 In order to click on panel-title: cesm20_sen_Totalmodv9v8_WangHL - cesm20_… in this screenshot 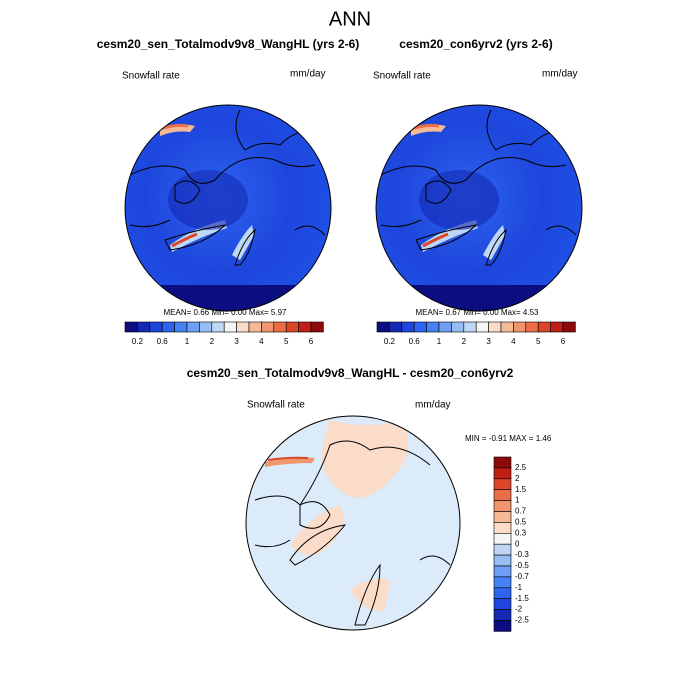, I will do `click(350, 373)`.